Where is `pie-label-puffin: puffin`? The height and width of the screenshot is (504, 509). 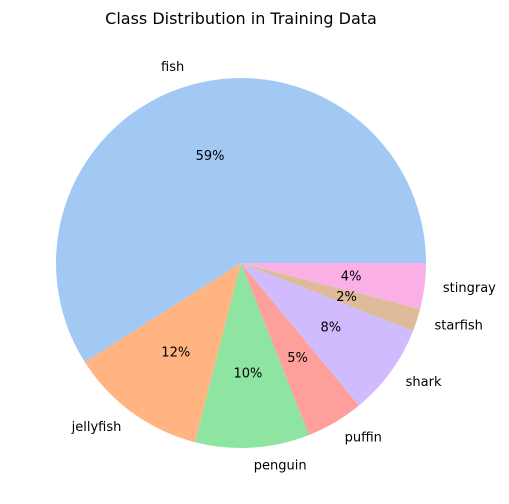
pie-label-puffin: puffin is located at coordinates (363, 438).